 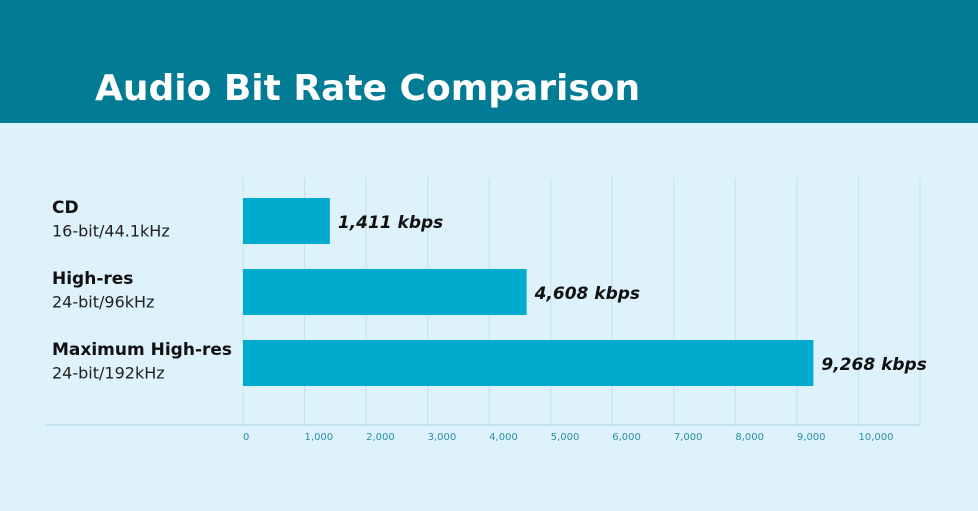 I want to click on category-label: High-res, so click(x=92, y=279).